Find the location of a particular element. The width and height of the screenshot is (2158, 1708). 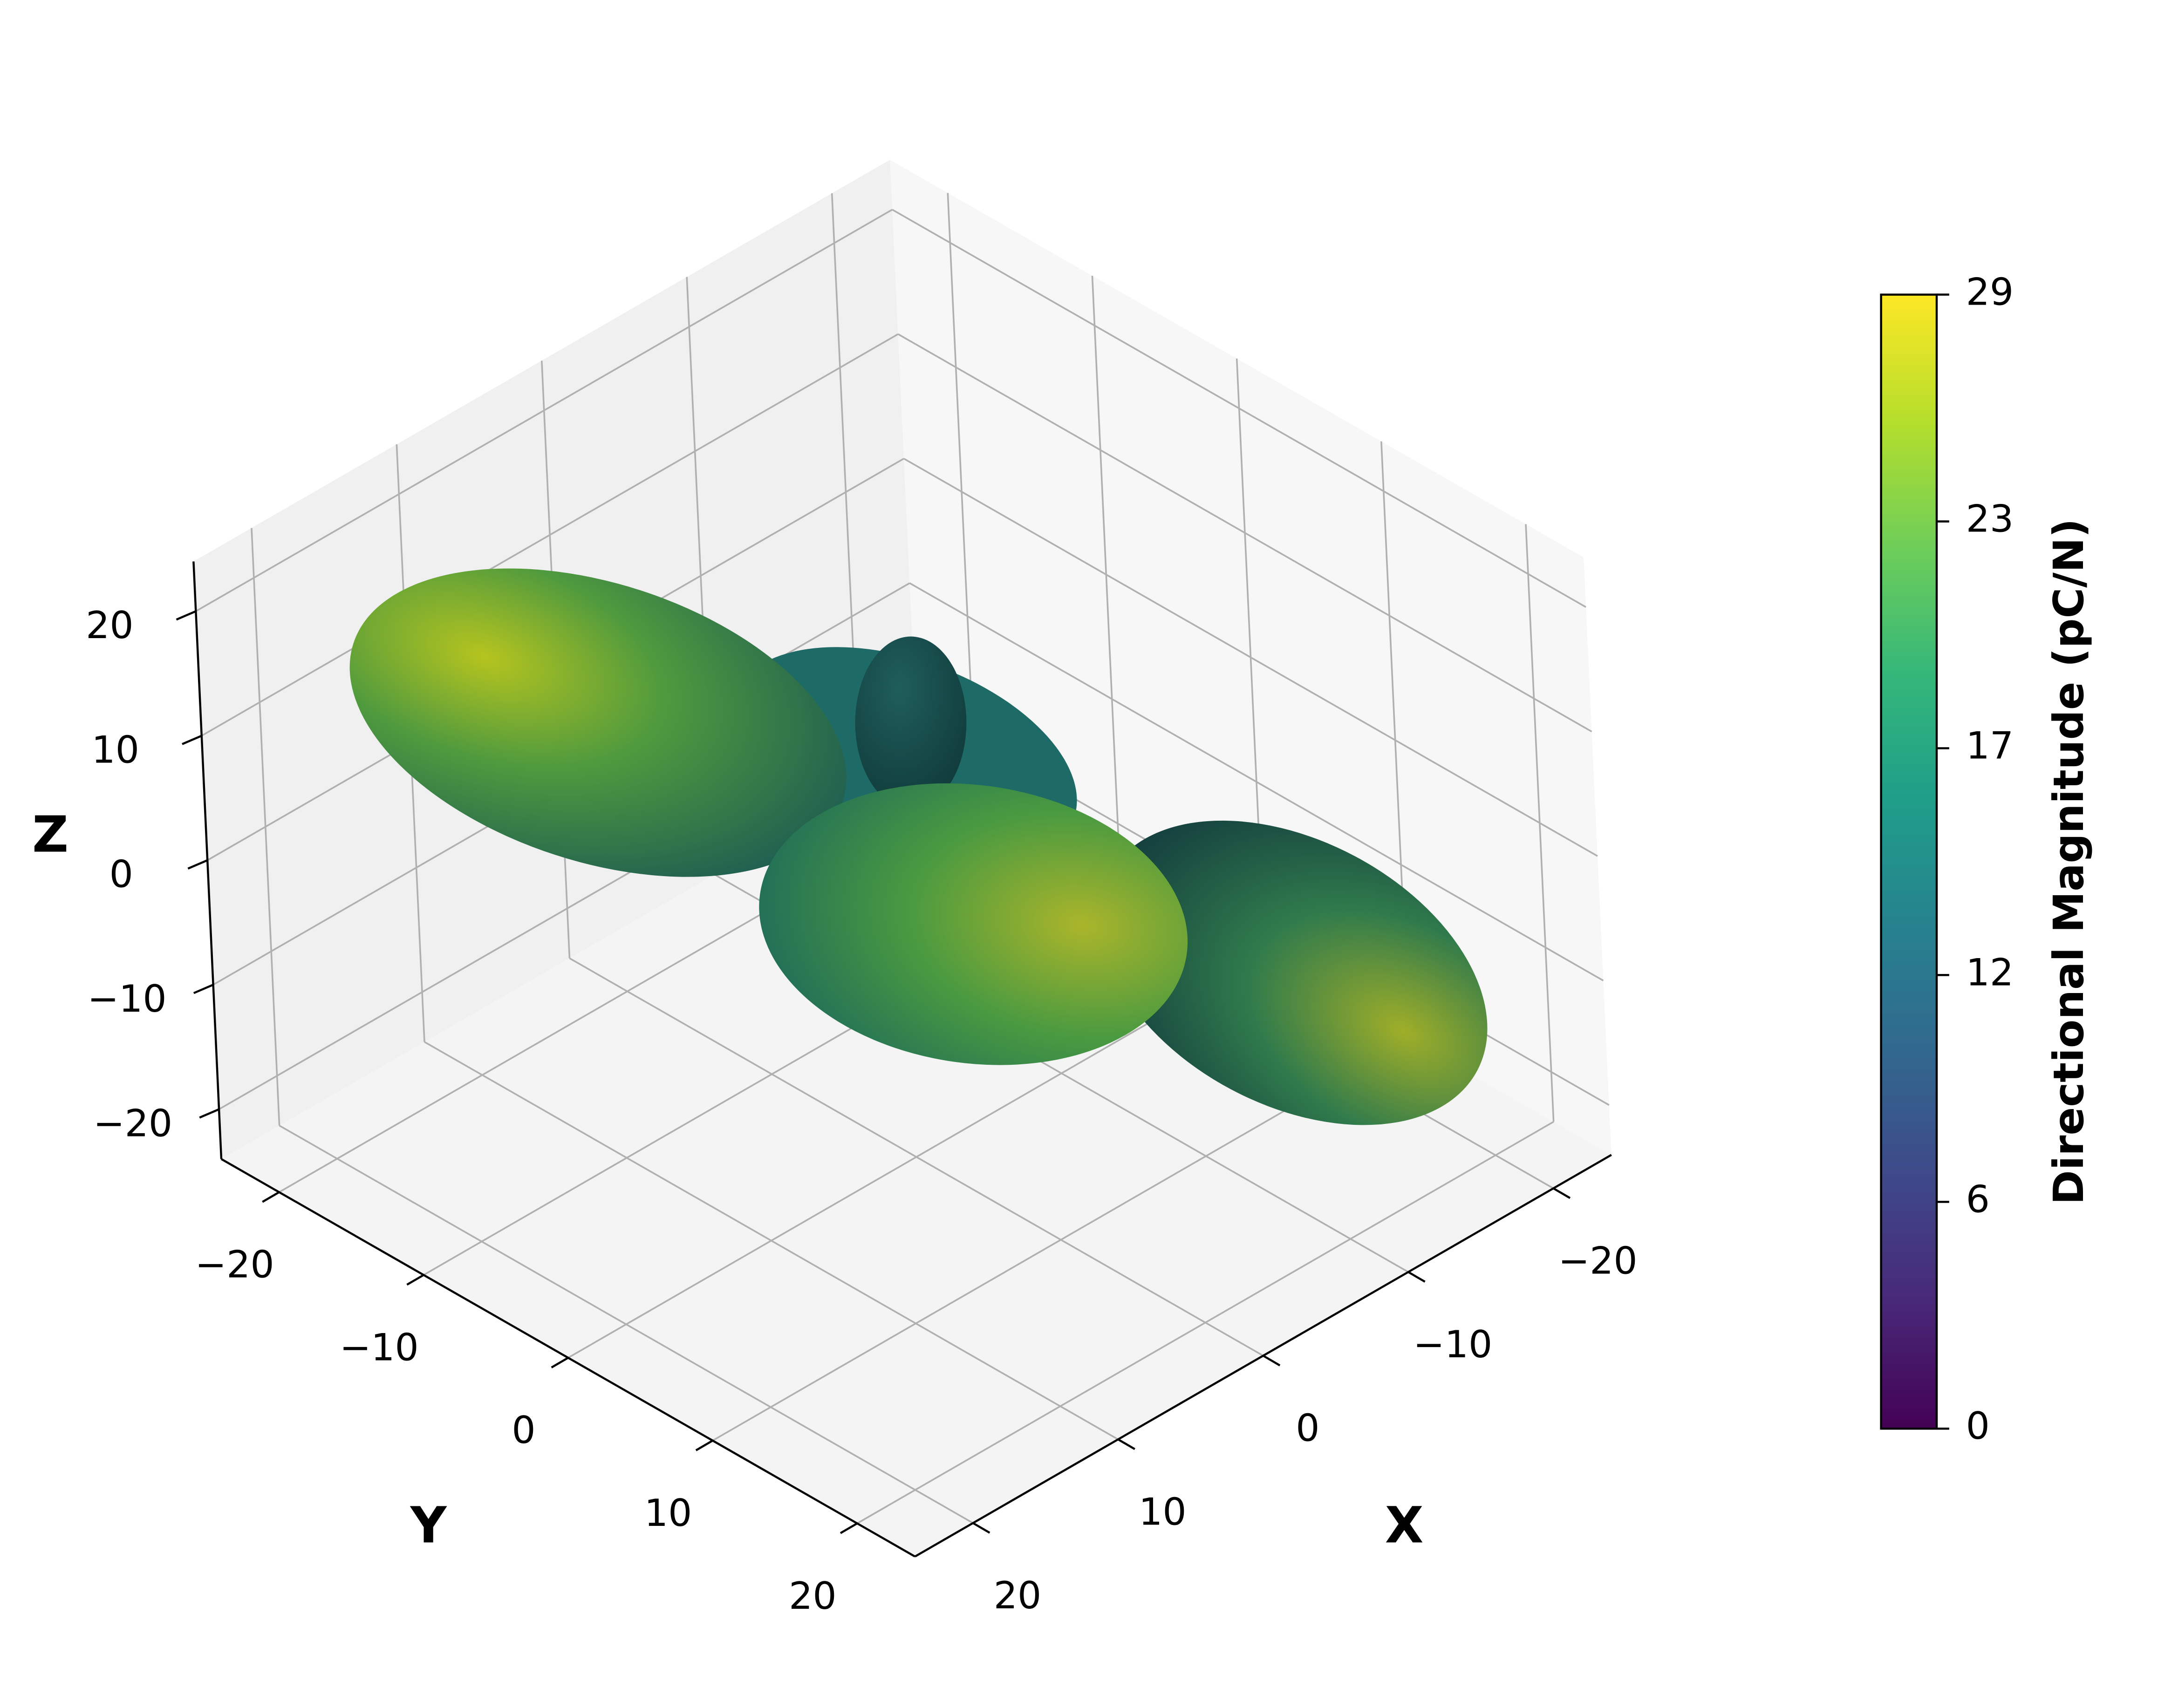

y-tick-label: 0 is located at coordinates (523, 1430).